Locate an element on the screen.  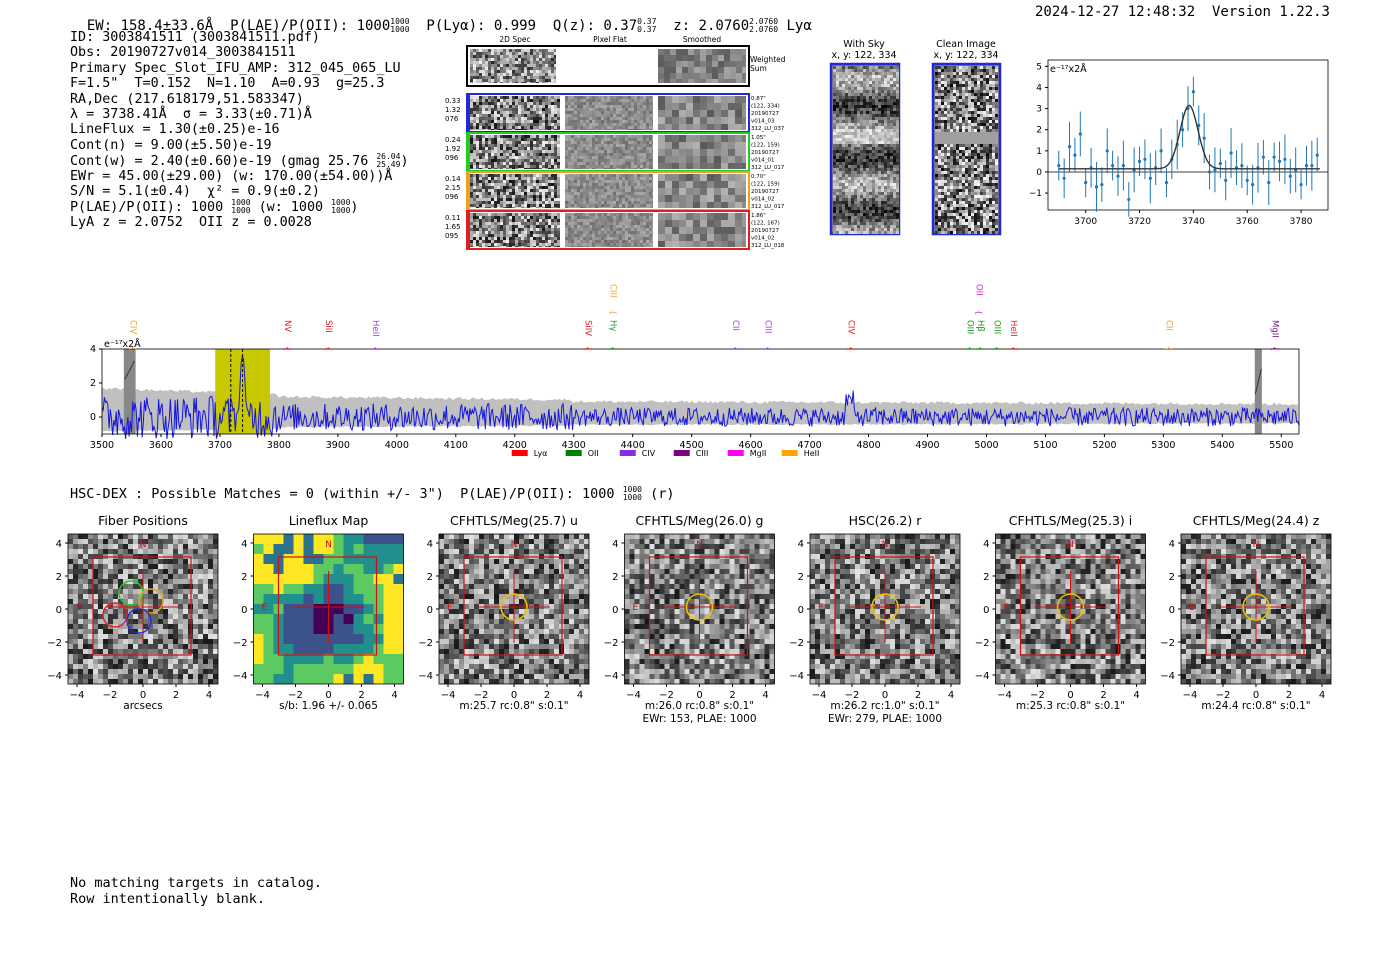
info-lineflux: LineFlux = 1.30(±0.25)e-16 is located at coordinates (175, 130).